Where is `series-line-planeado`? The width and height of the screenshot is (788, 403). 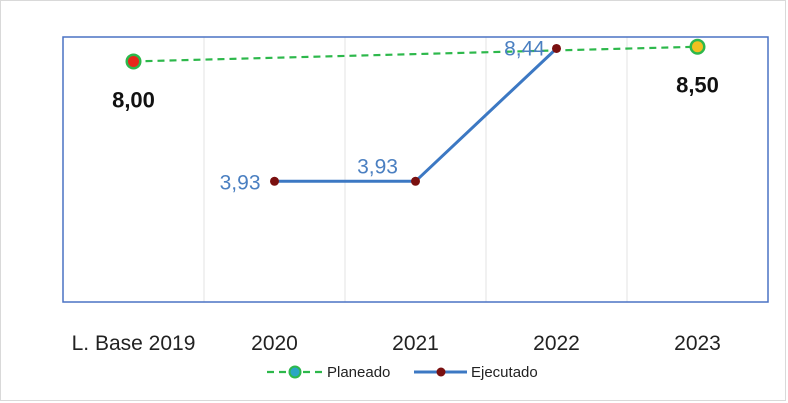 series-line-planeado is located at coordinates (415, 54).